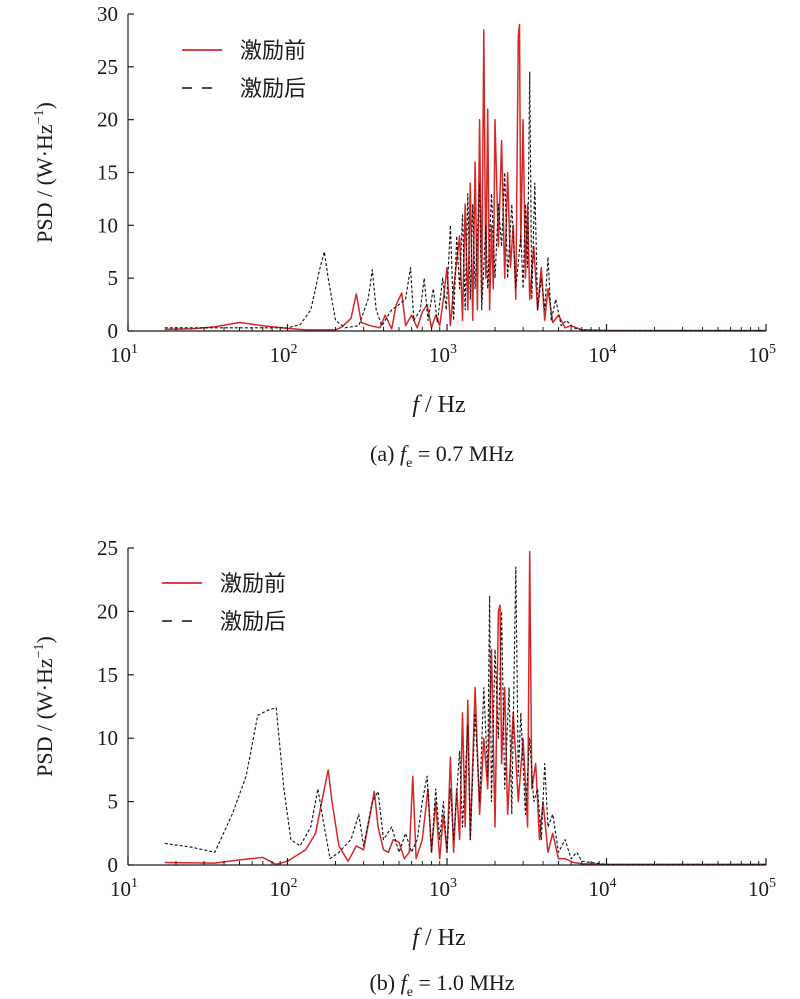  What do you see at coordinates (438, 405) in the screenshot?
I see `panel-a-xlabel: f / Hz` at bounding box center [438, 405].